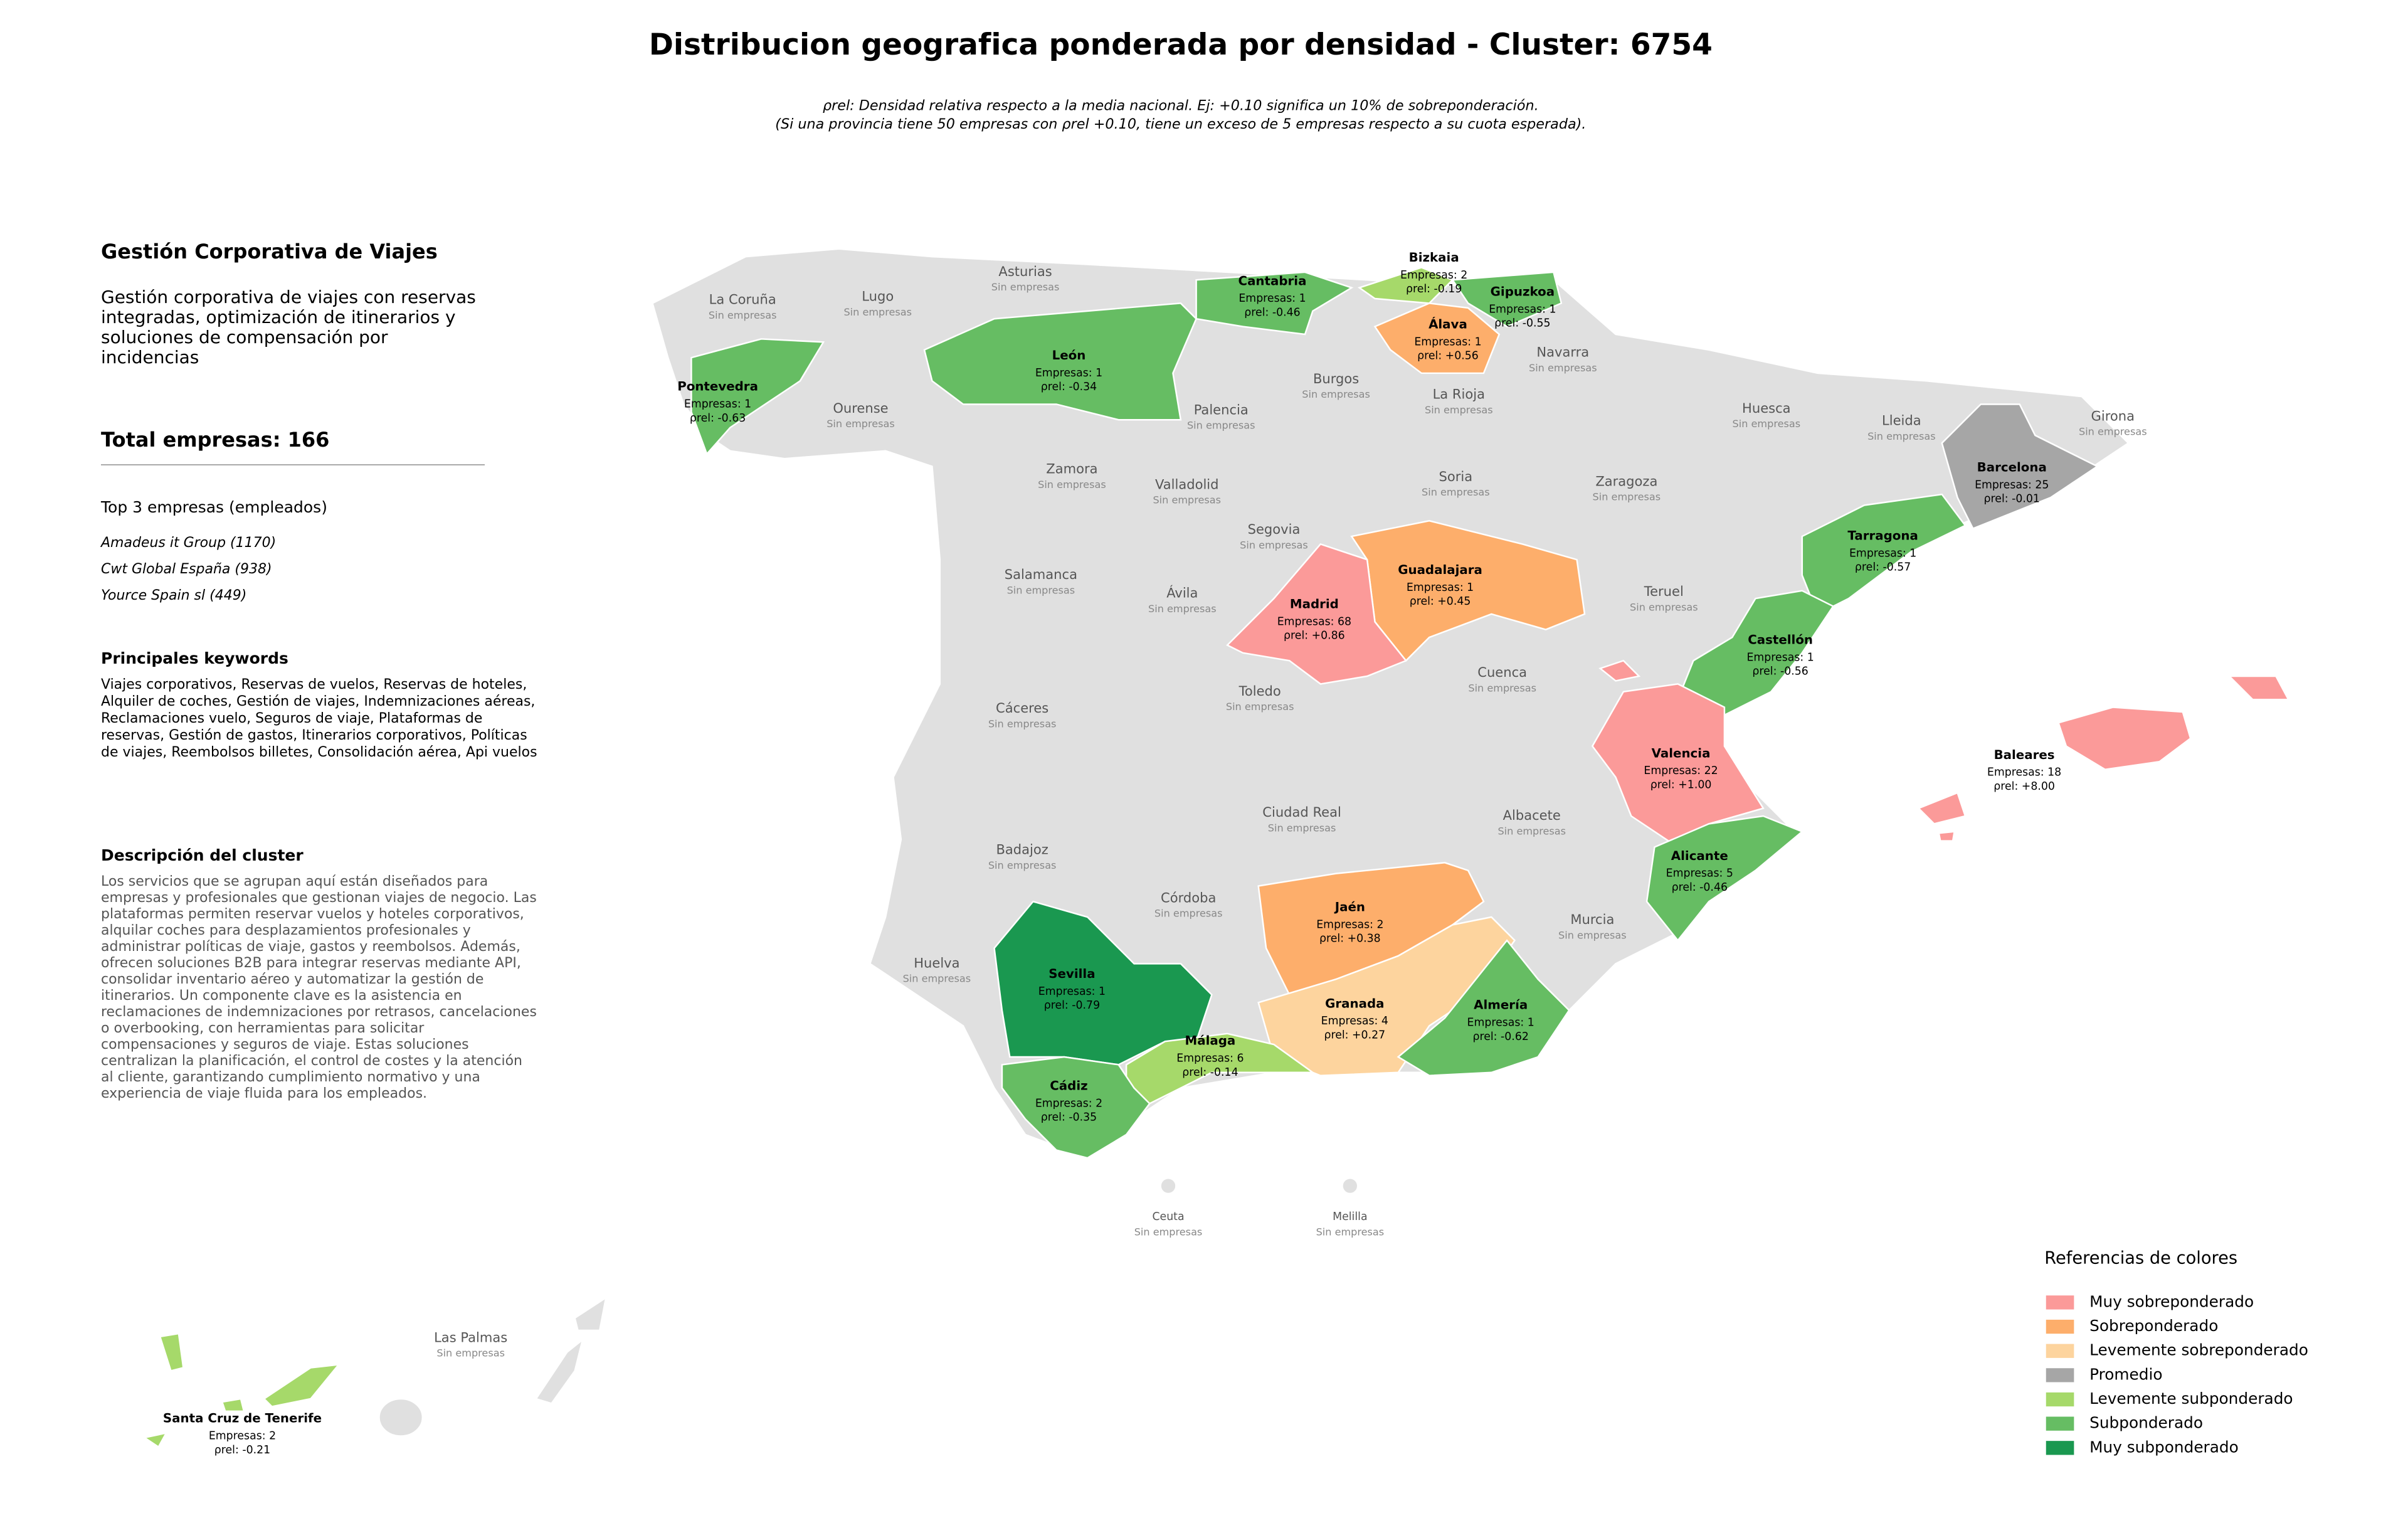 The image size is (2408, 1528). Describe the element at coordinates (194, 658) in the screenshot. I see `keywords-title: Principales keywords` at that location.